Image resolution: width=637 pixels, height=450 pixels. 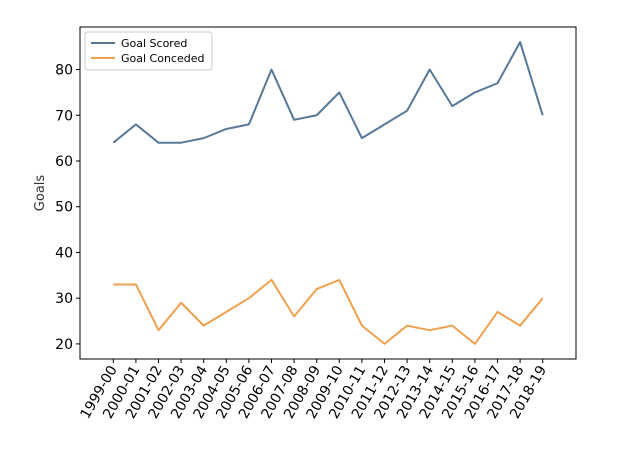 I want to click on legend-label-2: Goal Conceded, so click(x=162, y=58).